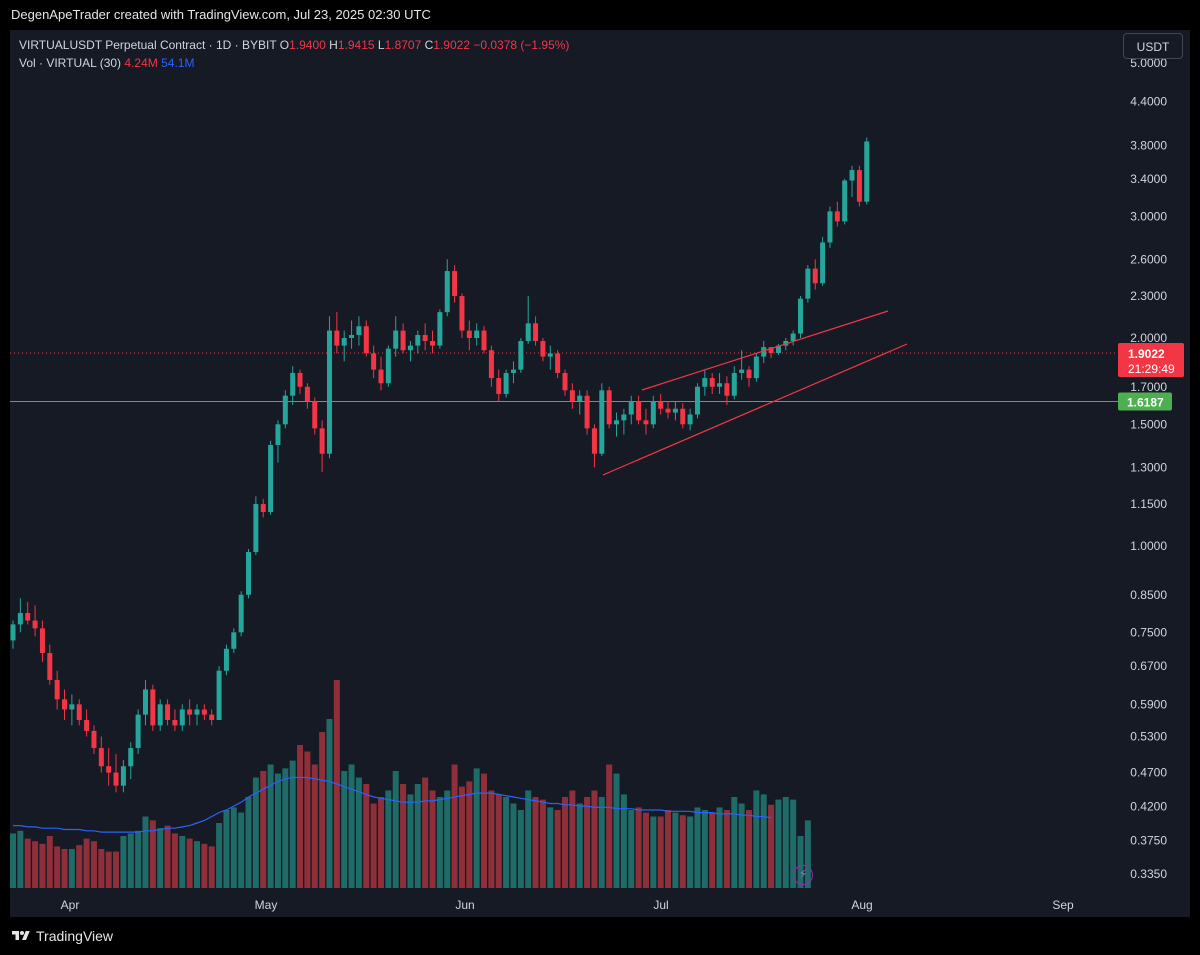 The height and width of the screenshot is (955, 1200). Describe the element at coordinates (1148, 467) in the screenshot. I see `y-tick-label: 1.3000` at that location.